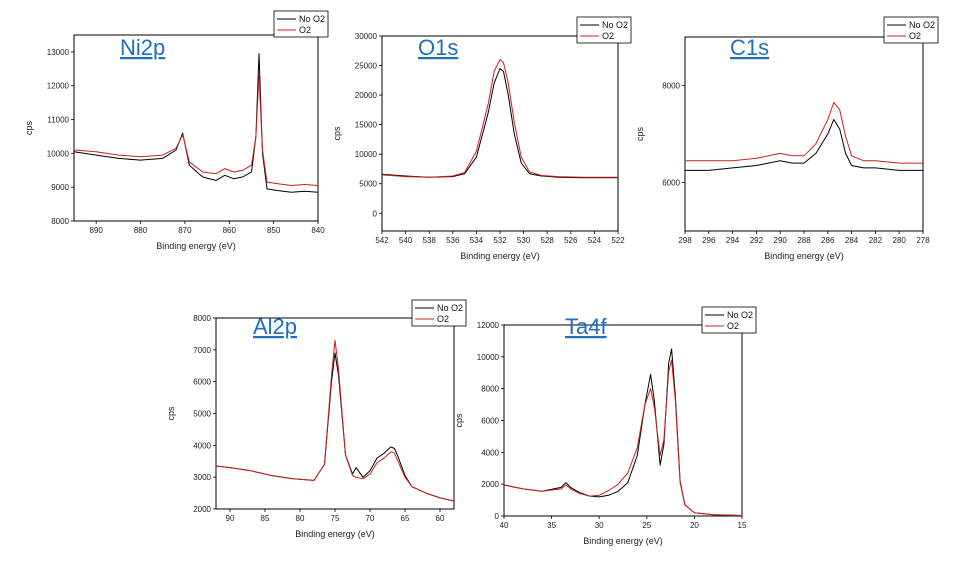  Describe the element at coordinates (694, 525) in the screenshot. I see `x-tick-label: 20` at that location.